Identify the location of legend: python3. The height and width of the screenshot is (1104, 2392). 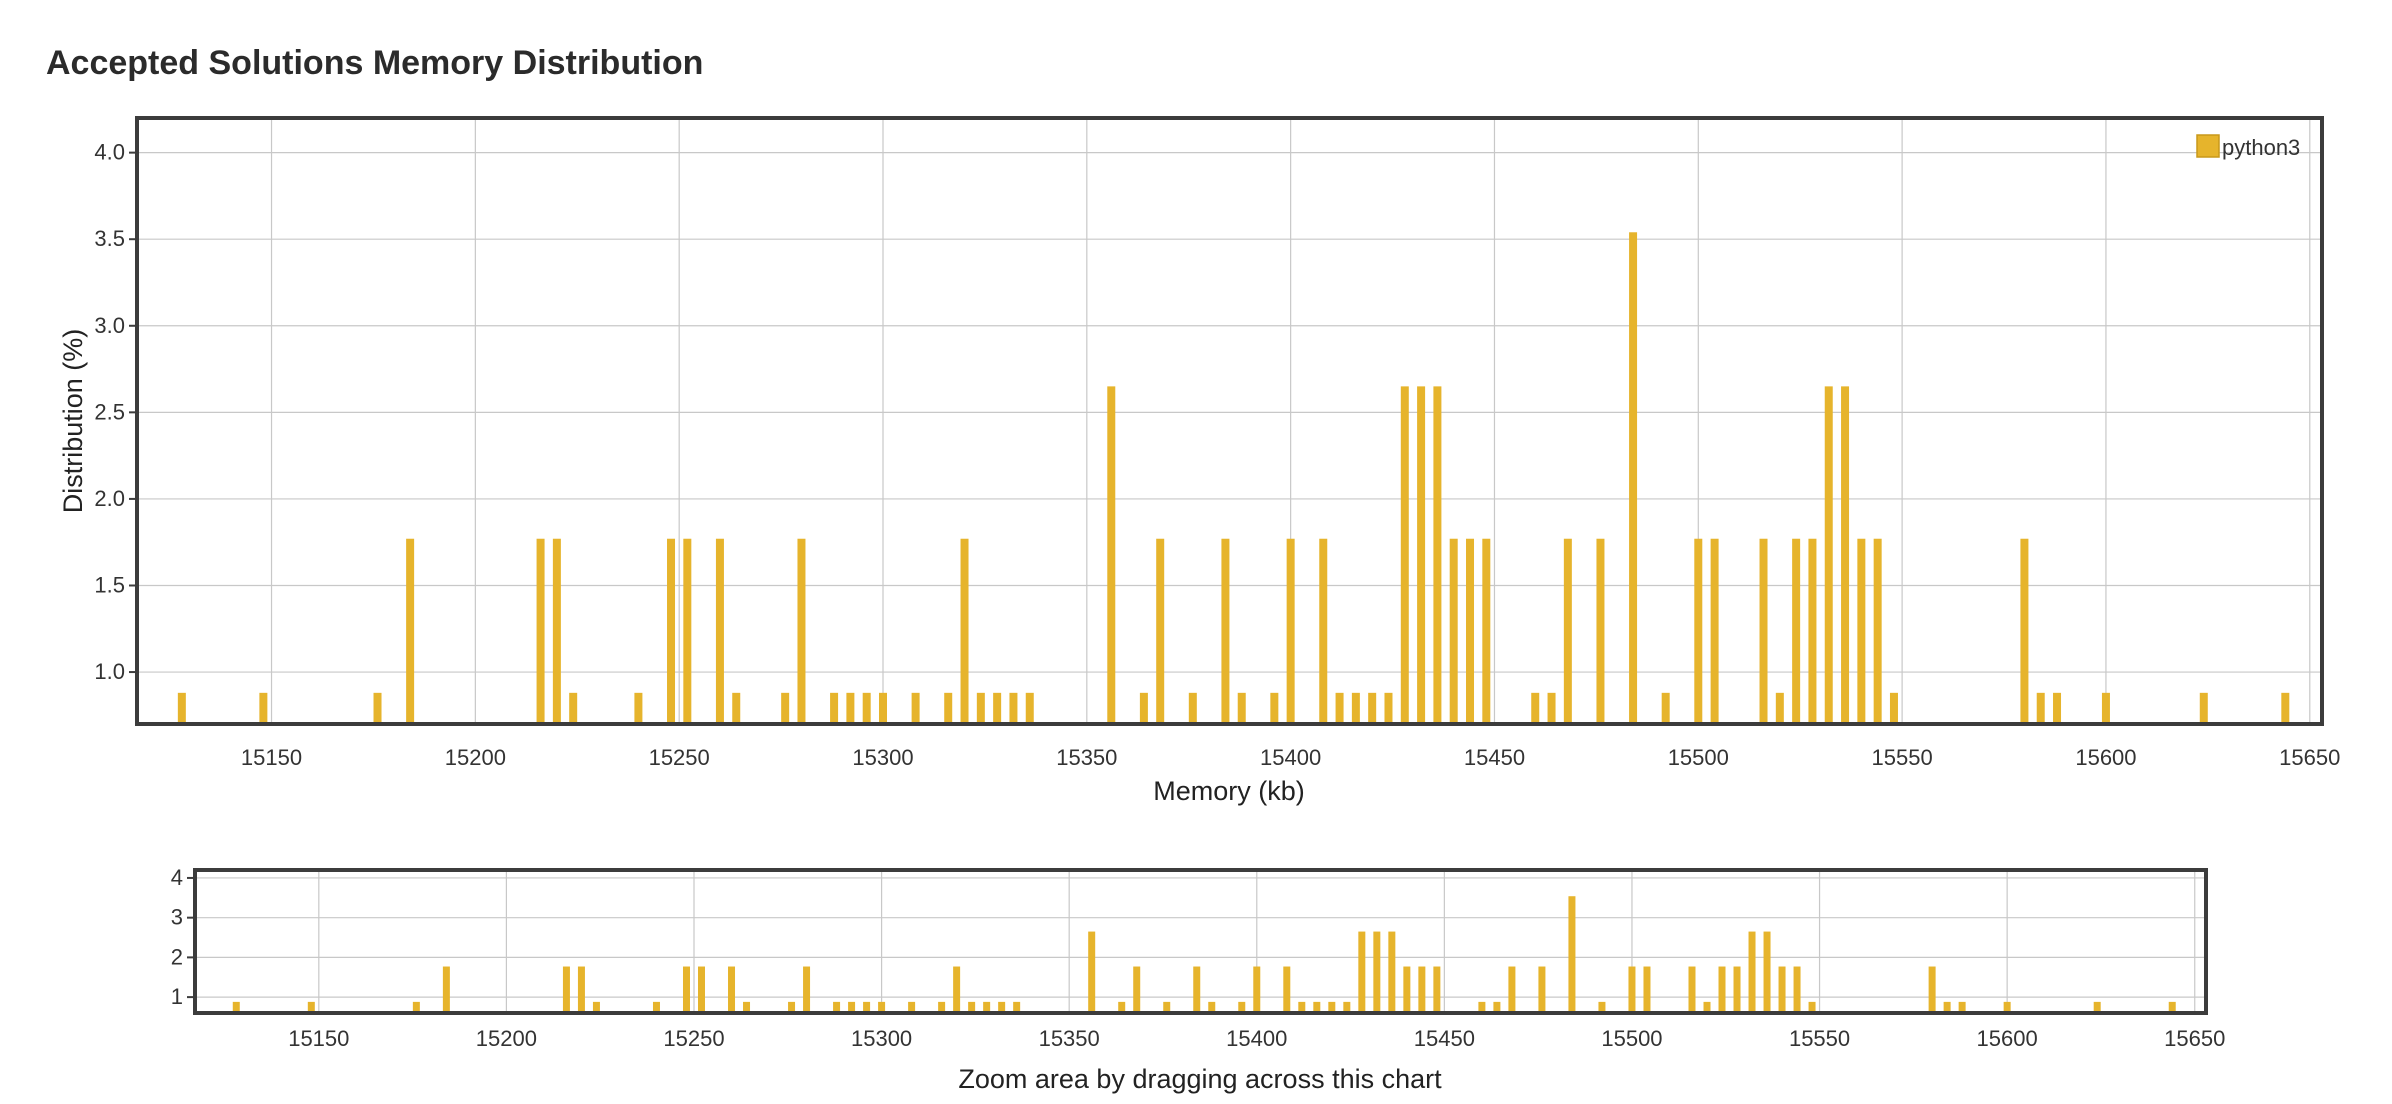
(2248, 147).